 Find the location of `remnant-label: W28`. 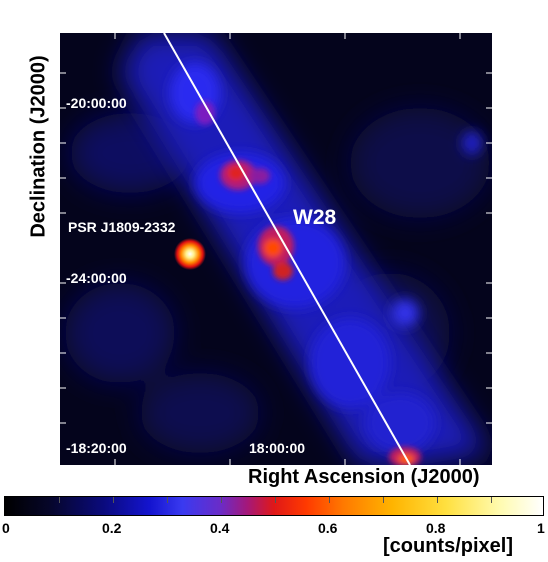

remnant-label: W28 is located at coordinates (315, 217).